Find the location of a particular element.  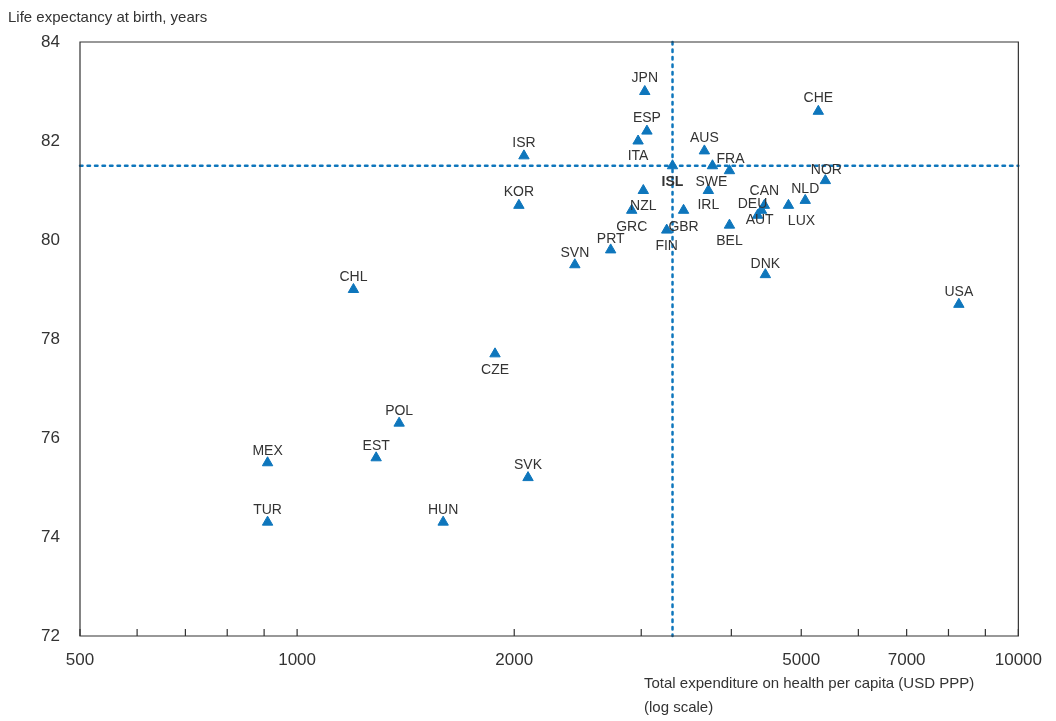

annotation: BEL is located at coordinates (729, 240).